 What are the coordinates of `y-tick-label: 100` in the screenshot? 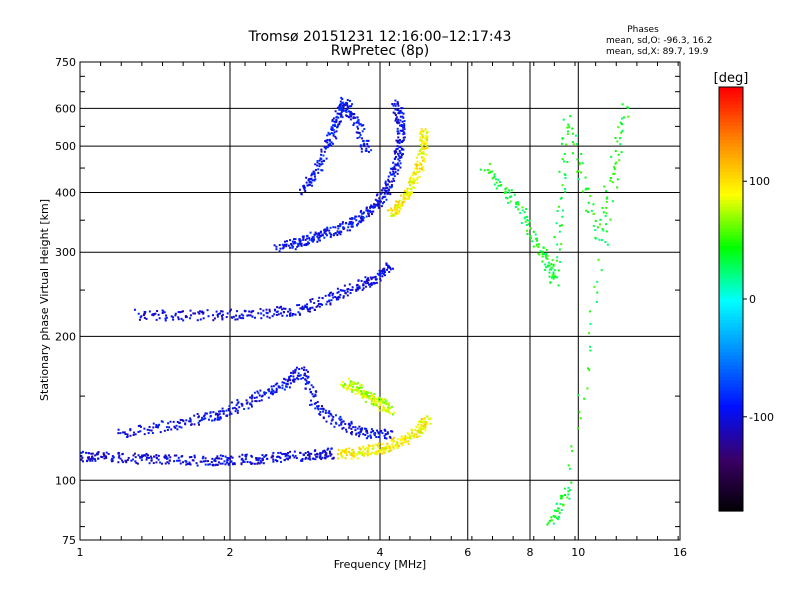 It's located at (65, 480).